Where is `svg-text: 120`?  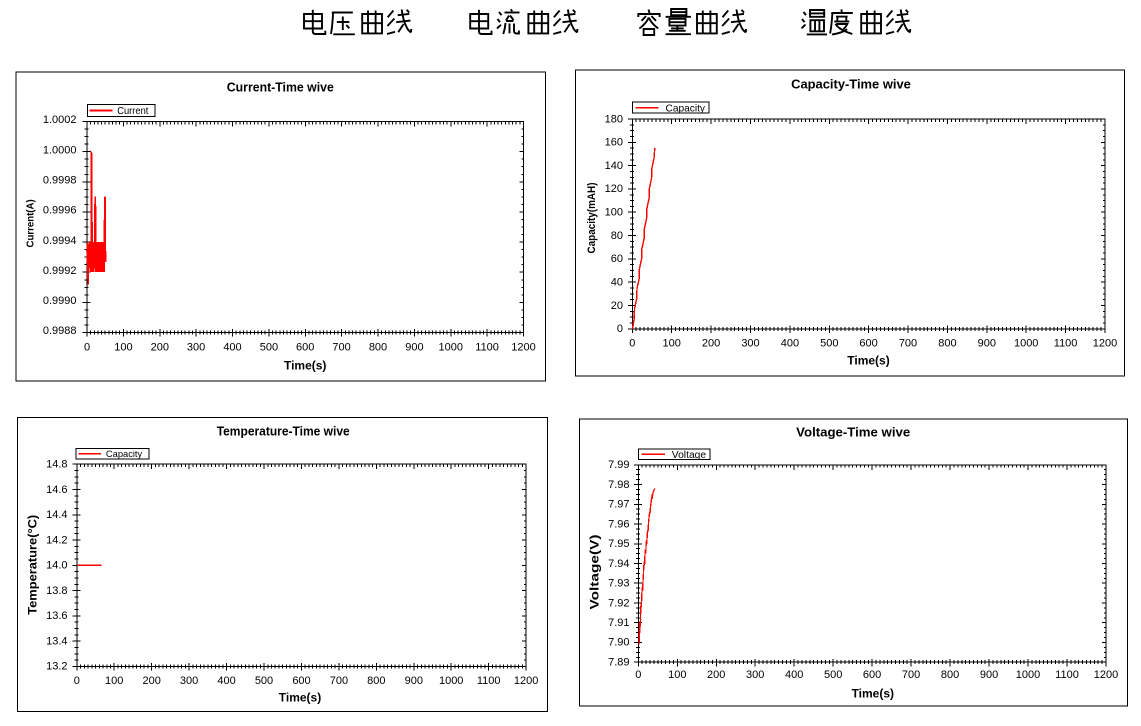
svg-text: 120 is located at coordinates (614, 189).